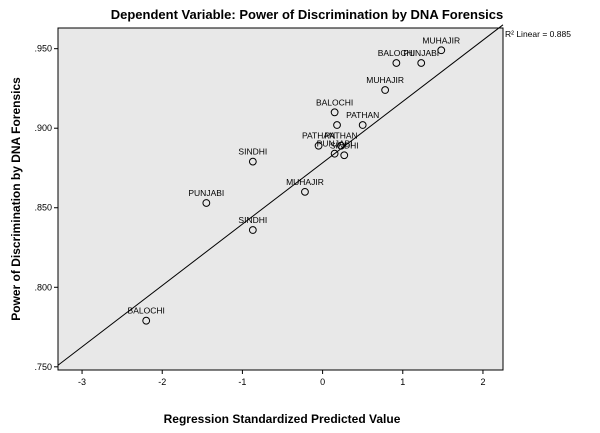 This screenshot has height=433, width=600. What do you see at coordinates (402, 382) in the screenshot?
I see `x-tick-label: 1` at bounding box center [402, 382].